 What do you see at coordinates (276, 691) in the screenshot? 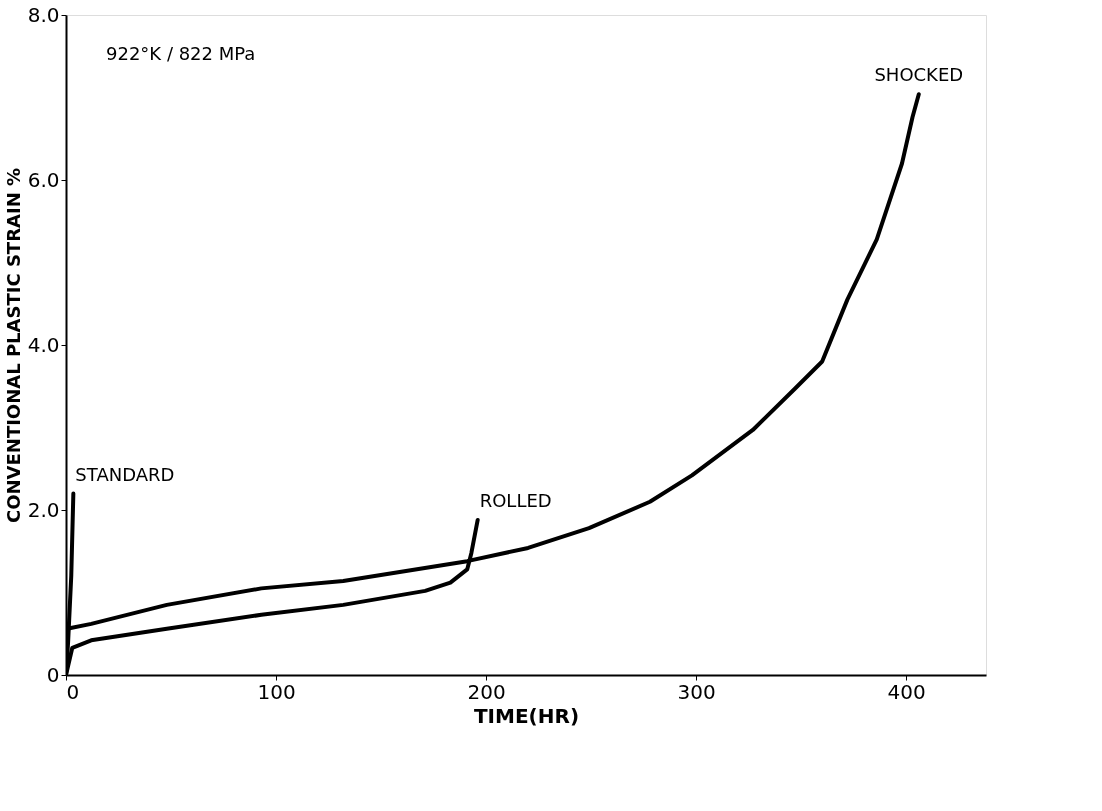
I see `x-tick-label: 100` at bounding box center [276, 691].